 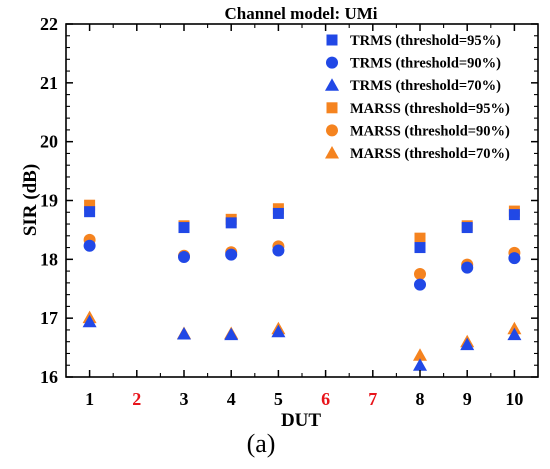 What do you see at coordinates (301, 420) in the screenshot?
I see `x-axis-title: DUT` at bounding box center [301, 420].